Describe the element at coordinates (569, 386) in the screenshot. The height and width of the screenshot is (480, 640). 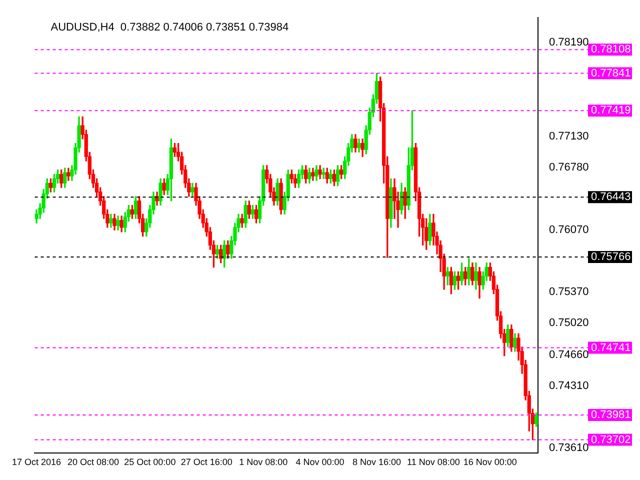
I see `y-tick-label: 0.74310` at that location.